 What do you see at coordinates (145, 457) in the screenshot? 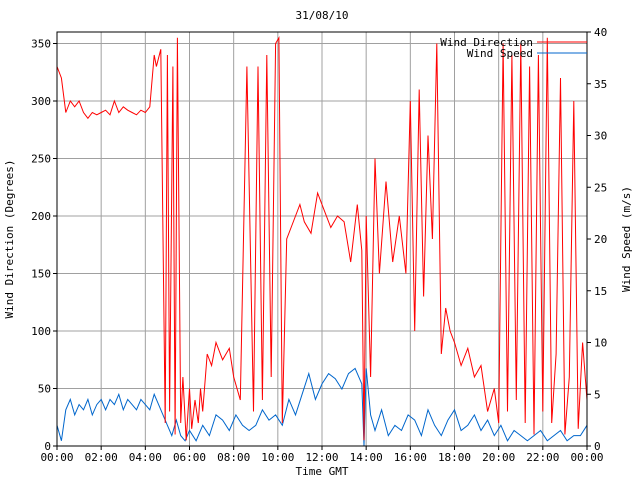
I see `x-tick-label: 04:00` at bounding box center [145, 457].